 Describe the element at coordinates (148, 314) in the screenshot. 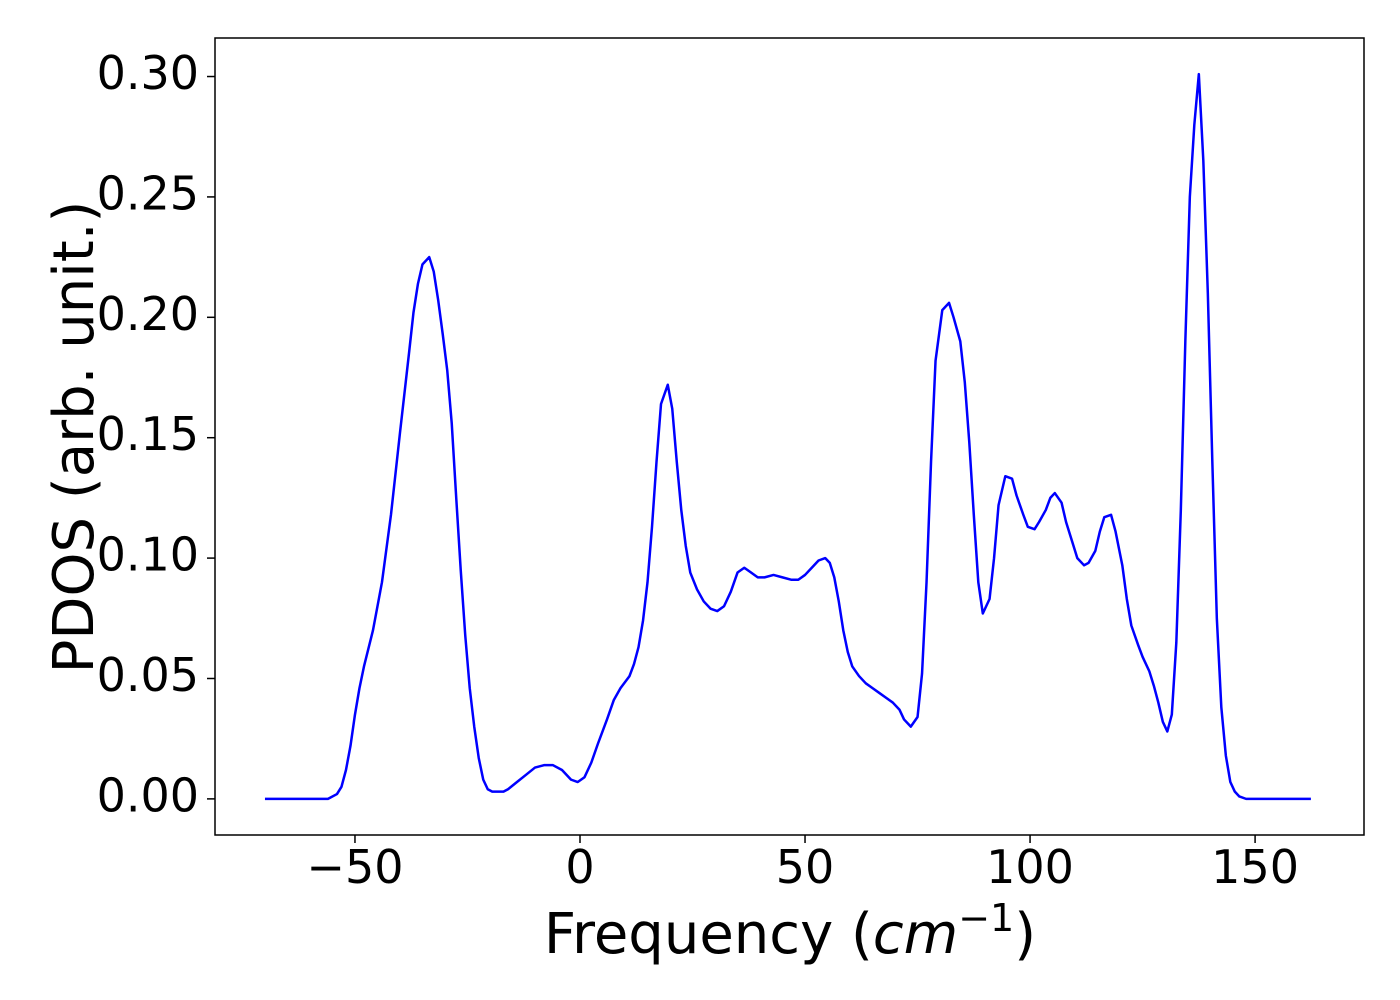

I see `y-tick-label: 0.20` at that location.